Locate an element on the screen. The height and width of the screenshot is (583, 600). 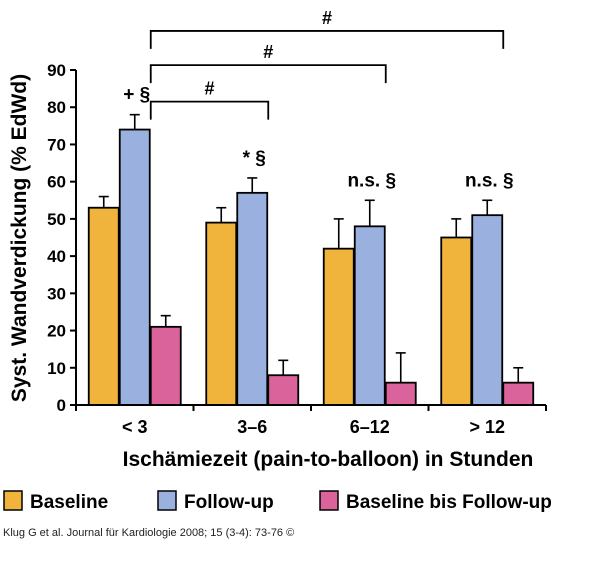
legend-label: Baseline is located at coordinates (69, 502).